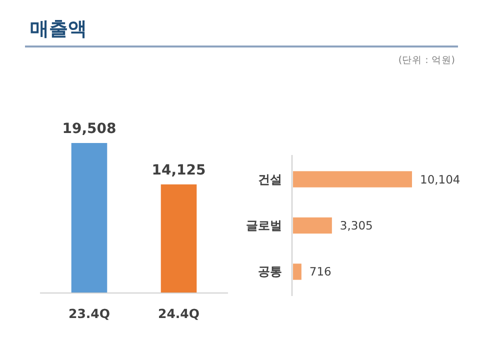 The width and height of the screenshot is (486, 342). I want to click on data-label: 10,104, so click(440, 179).